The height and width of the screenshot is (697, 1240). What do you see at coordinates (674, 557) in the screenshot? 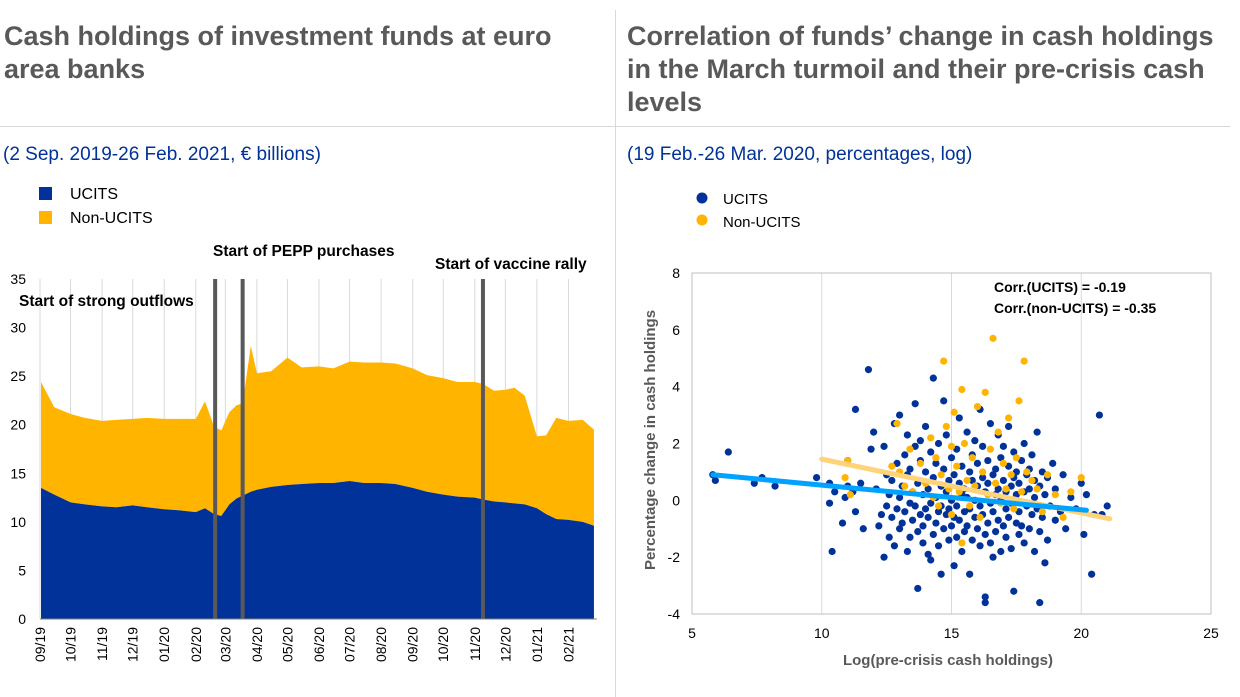
I see `right-y-tick-label: -2` at bounding box center [674, 557].